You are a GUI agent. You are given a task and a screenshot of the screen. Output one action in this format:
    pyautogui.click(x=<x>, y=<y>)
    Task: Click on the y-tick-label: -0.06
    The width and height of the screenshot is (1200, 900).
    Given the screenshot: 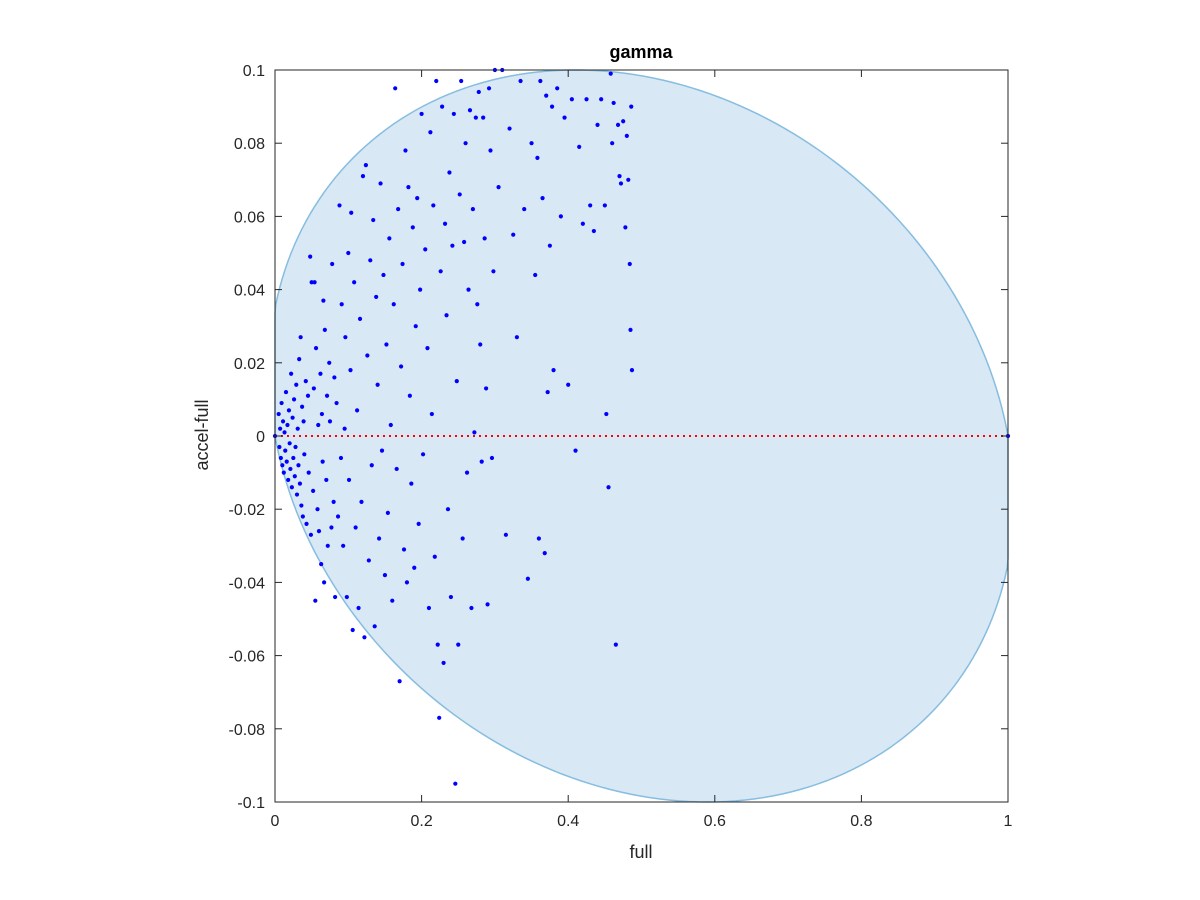 What is the action you would take?
    pyautogui.click(x=247, y=657)
    